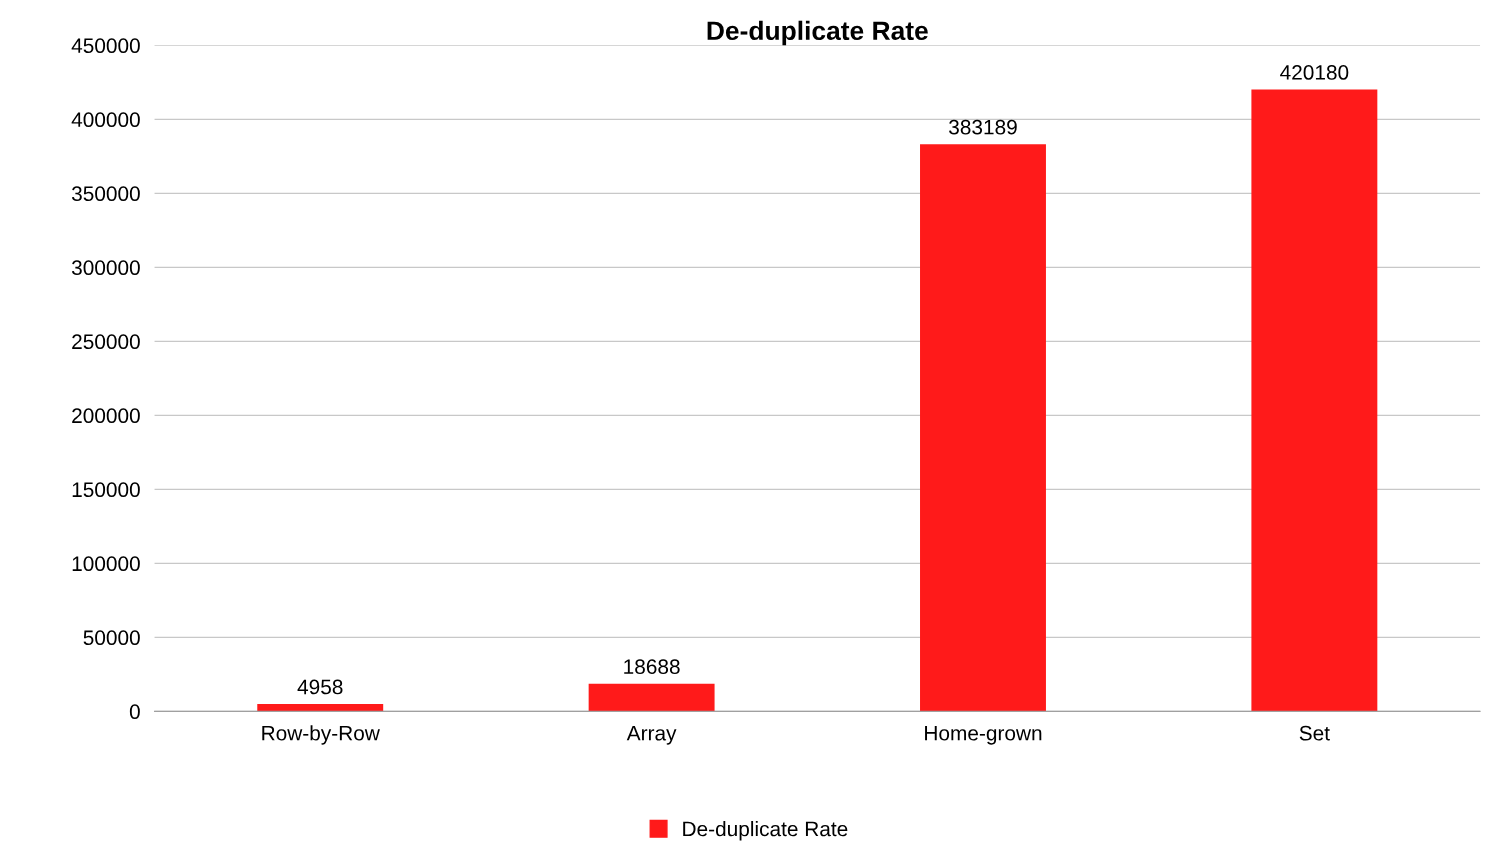  What do you see at coordinates (1314, 733) in the screenshot?
I see `x-tick-label: Set` at bounding box center [1314, 733].